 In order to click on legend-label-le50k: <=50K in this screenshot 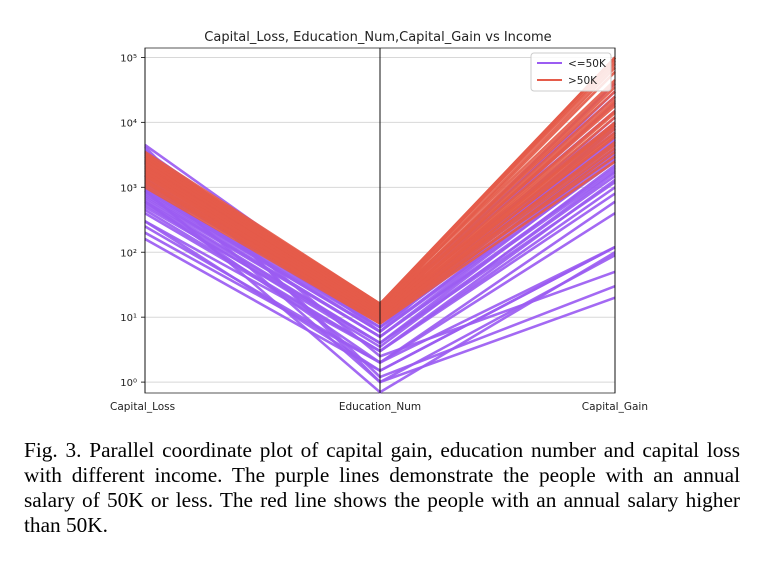, I will do `click(587, 64)`.